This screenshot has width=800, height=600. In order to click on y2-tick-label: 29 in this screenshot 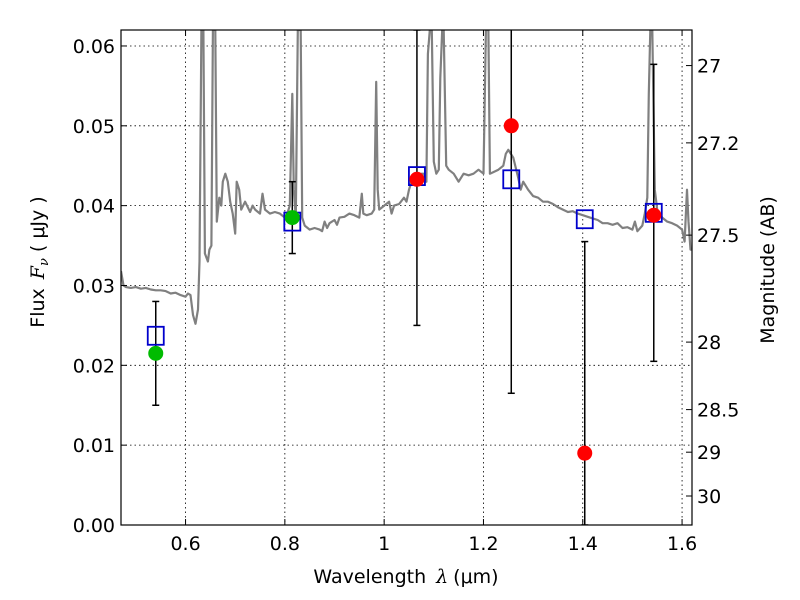, I will do `click(709, 453)`.